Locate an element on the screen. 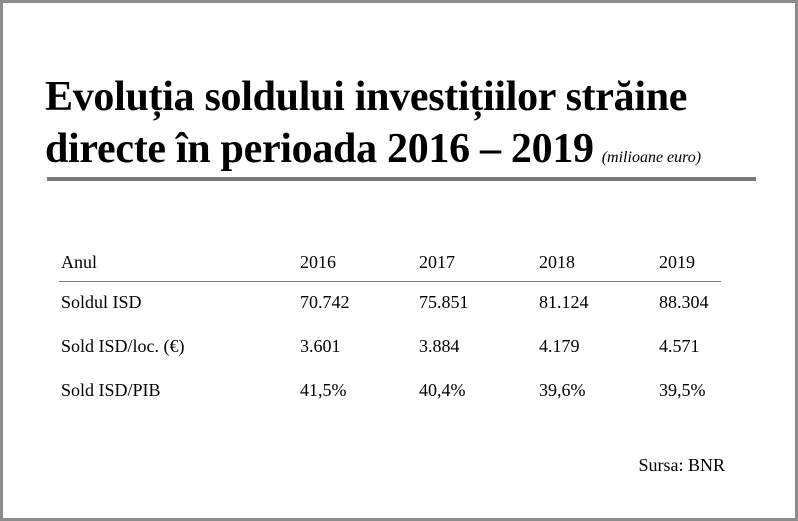 This screenshot has height=521, width=798. header-cell-2019: 2019 is located at coordinates (677, 262).